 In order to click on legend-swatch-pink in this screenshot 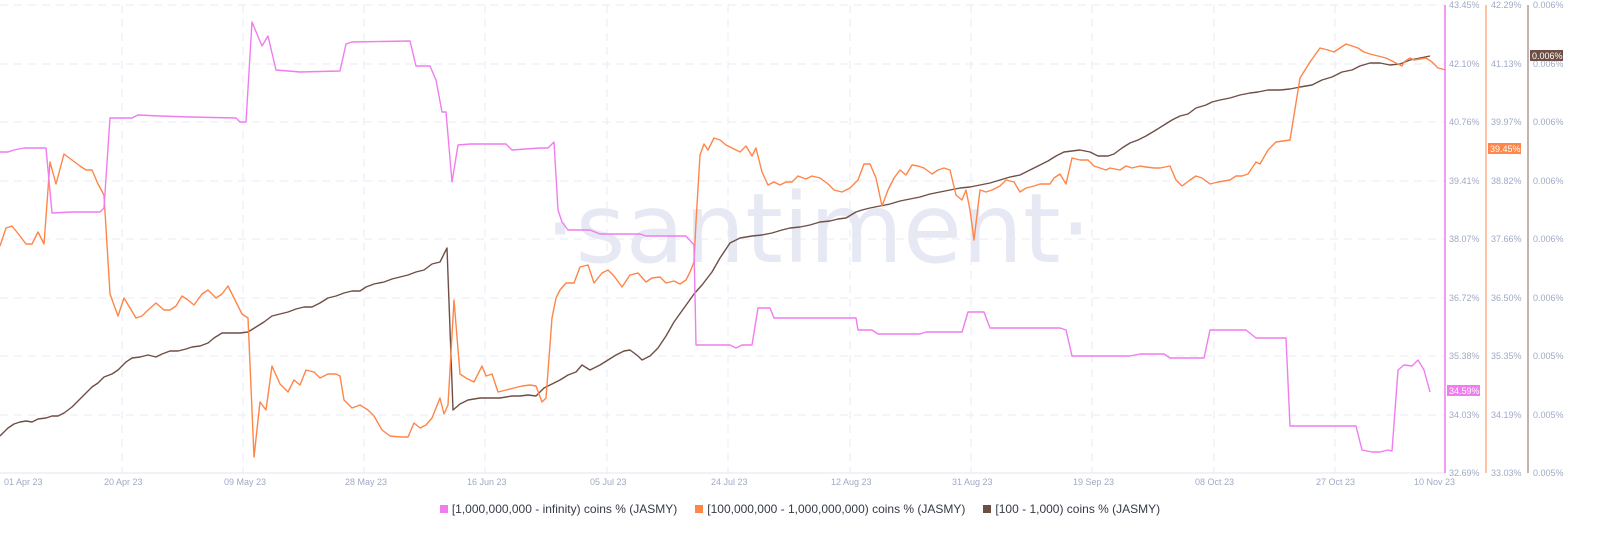, I will do `click(443, 509)`.